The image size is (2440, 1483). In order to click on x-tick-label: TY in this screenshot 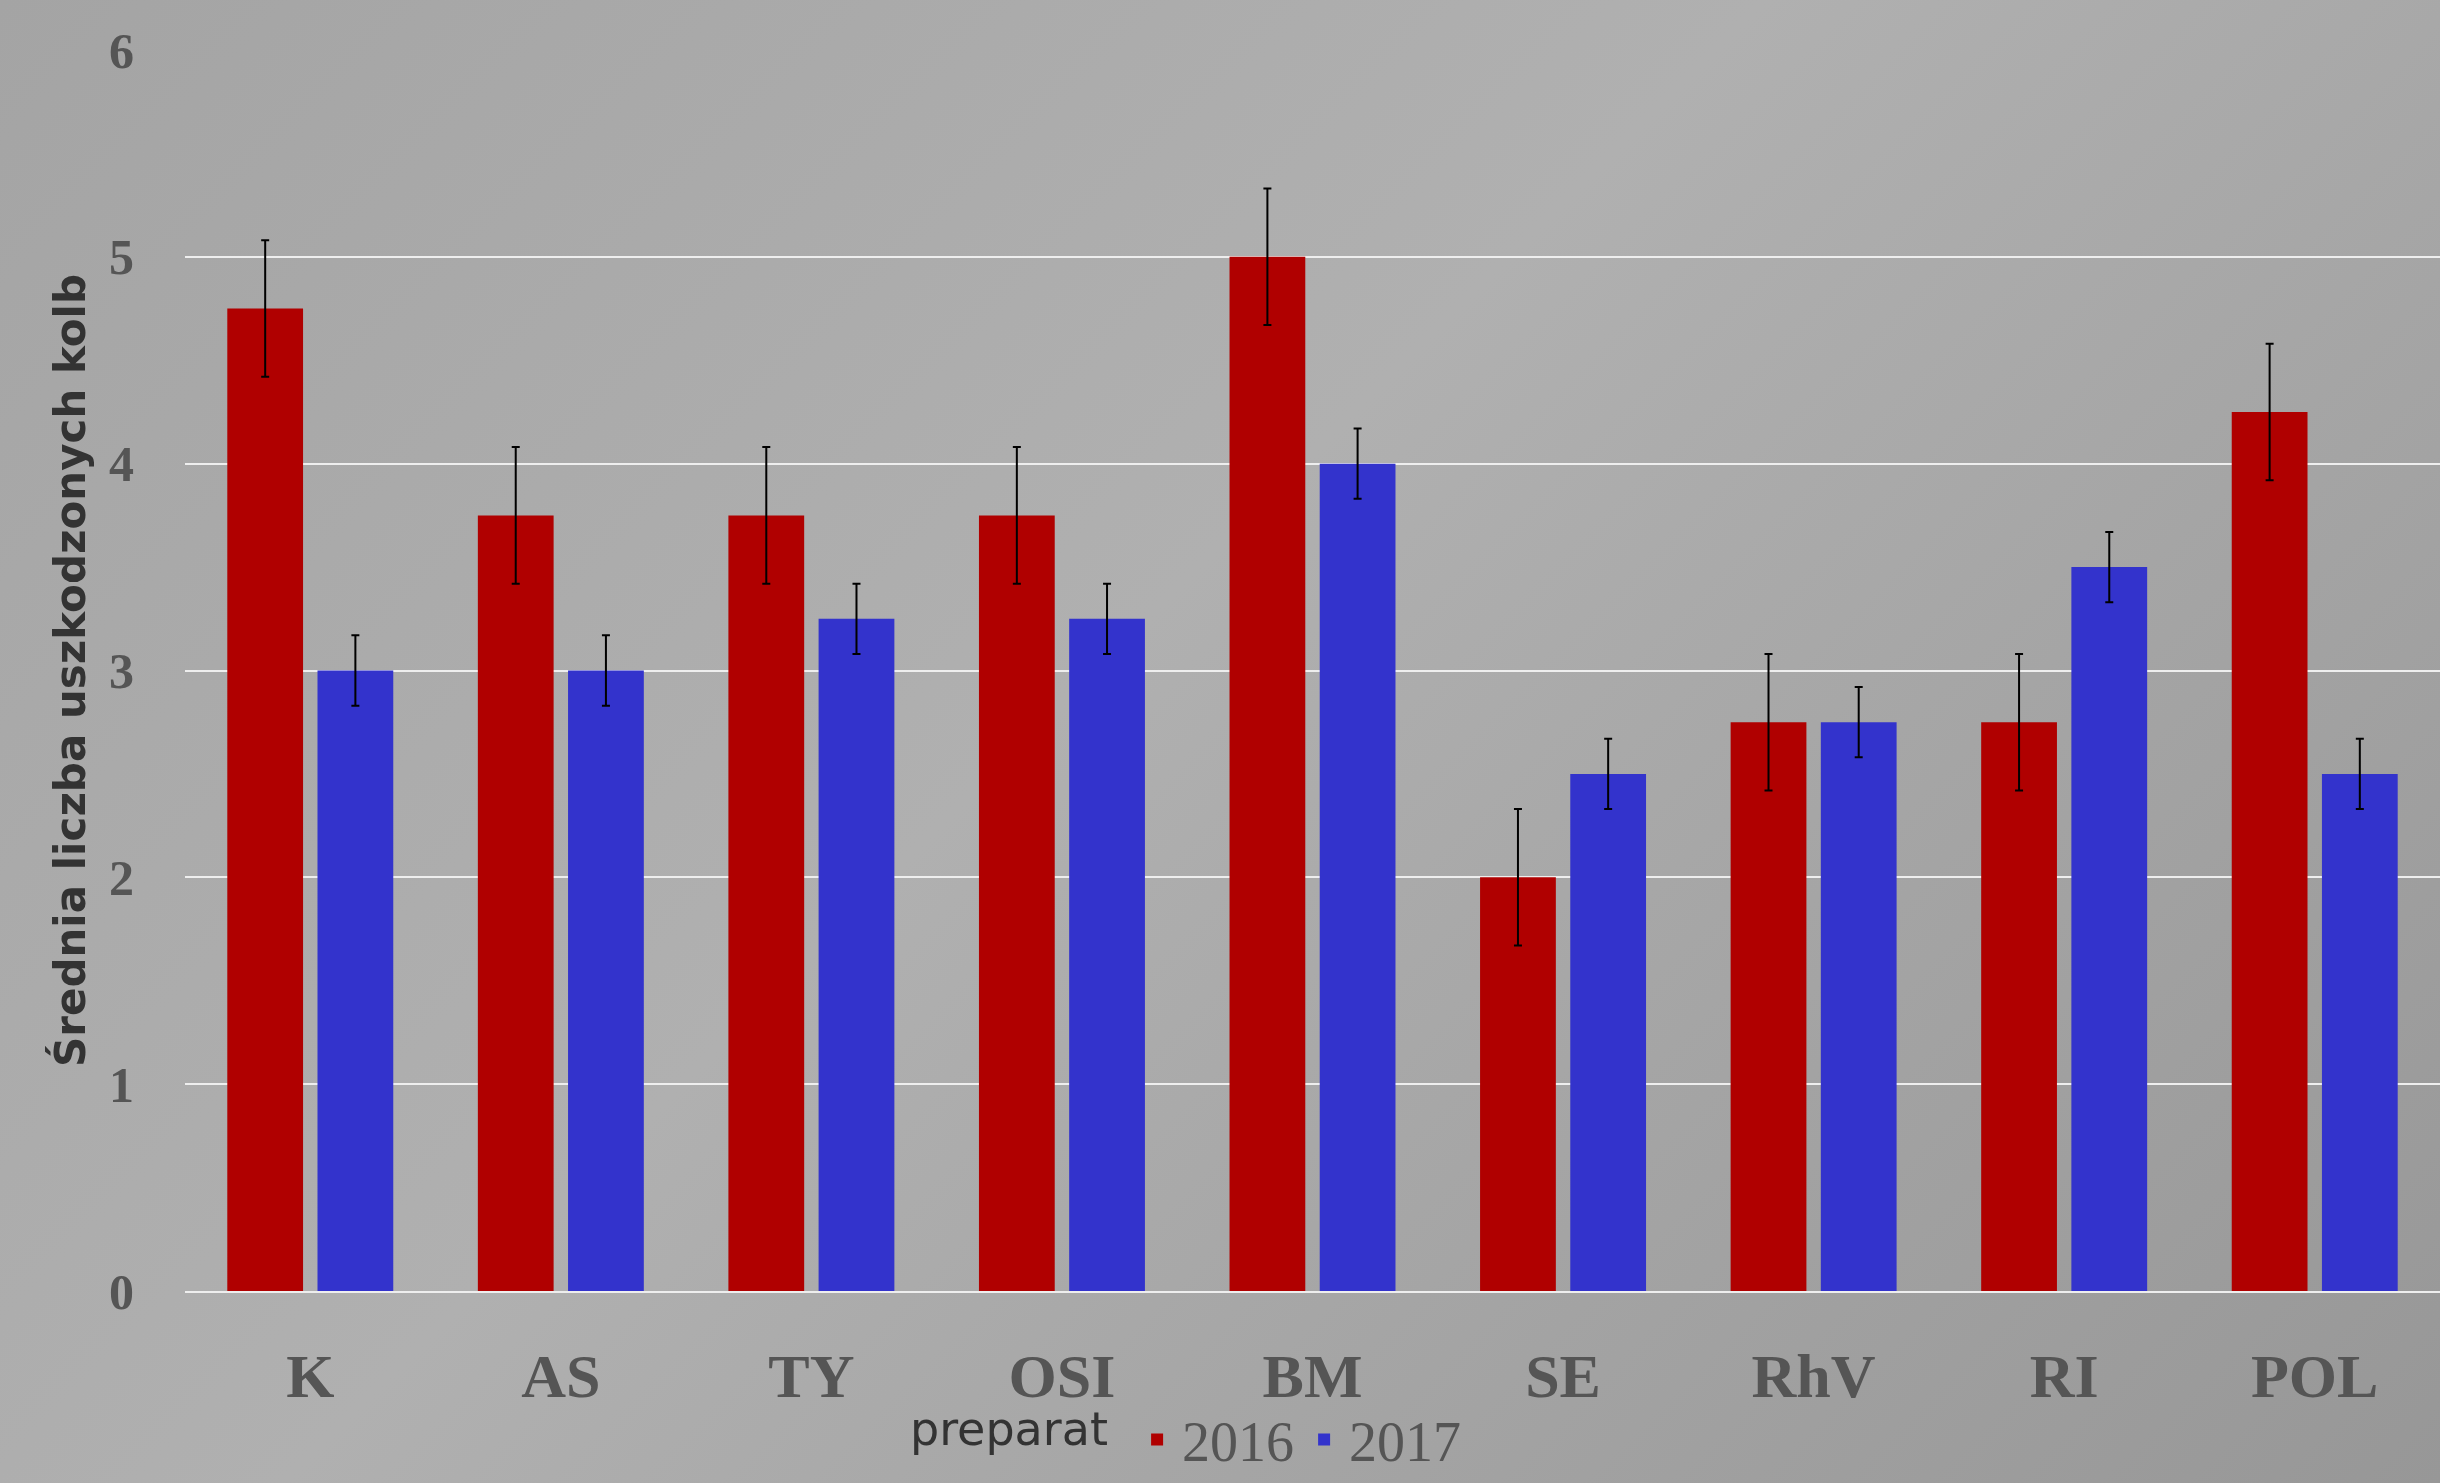, I will do `click(811, 1376)`.